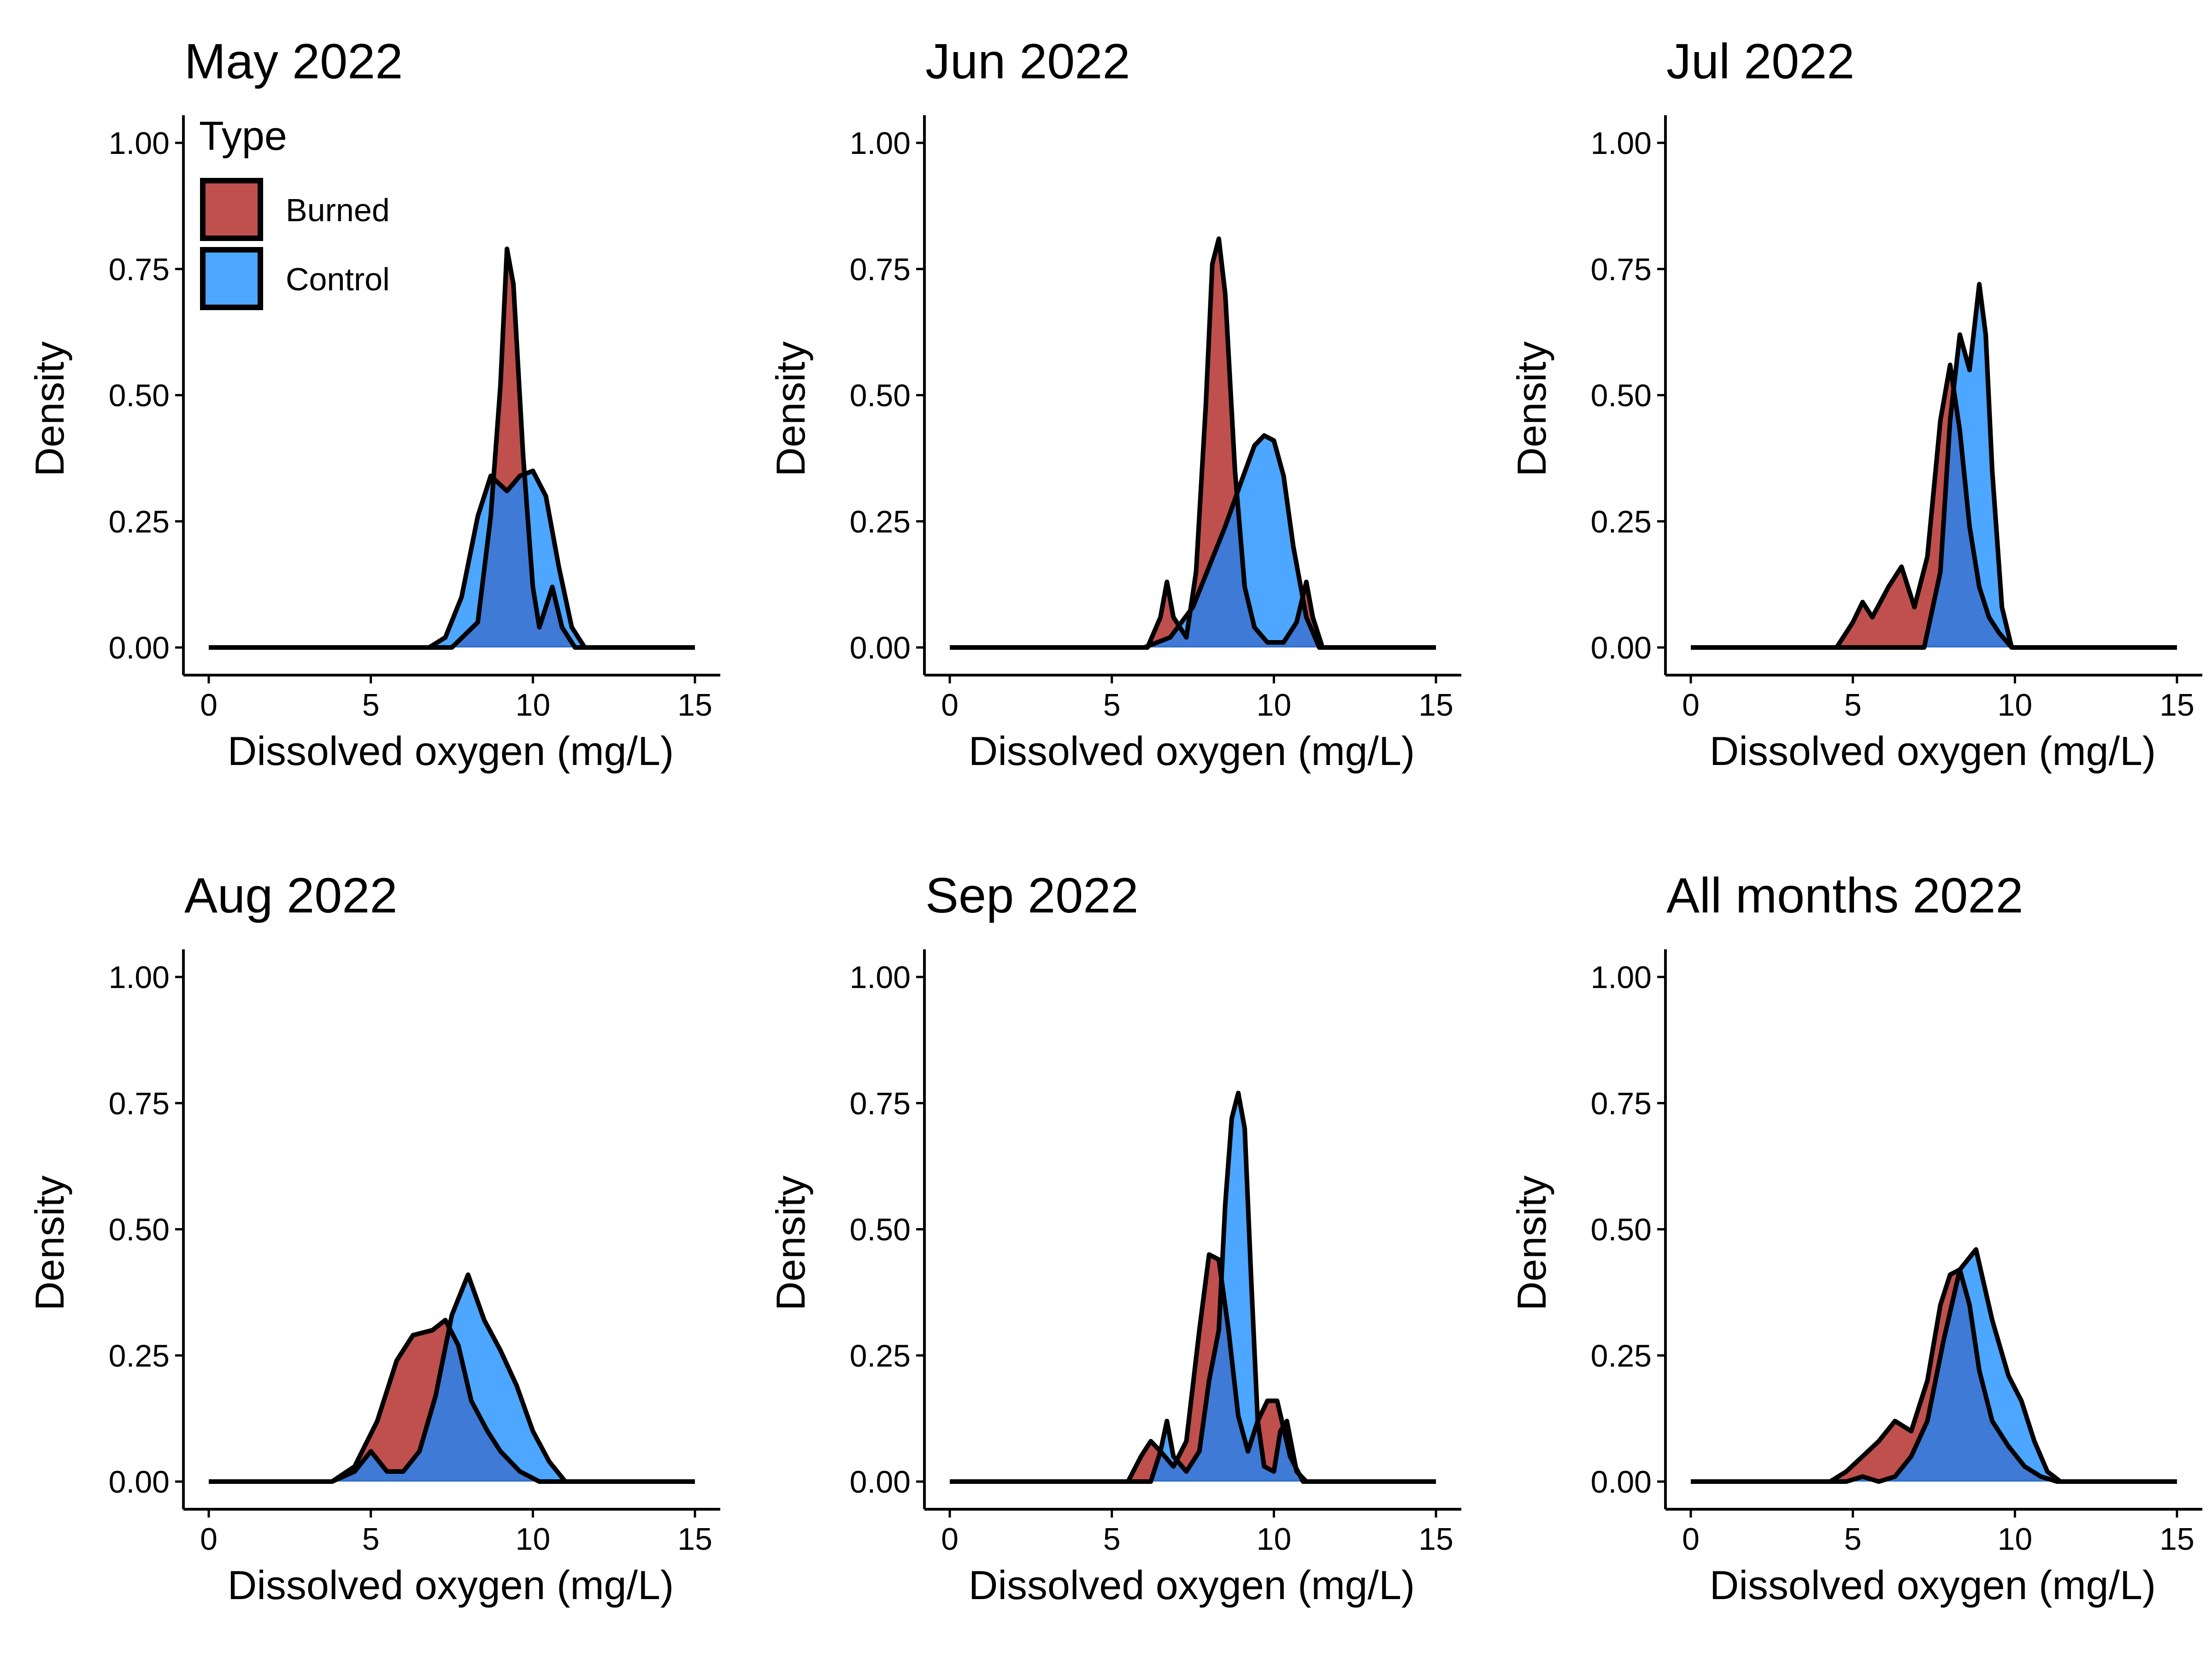 The height and width of the screenshot is (1659, 2212). I want to click on legend-label-control: Control, so click(338, 279).